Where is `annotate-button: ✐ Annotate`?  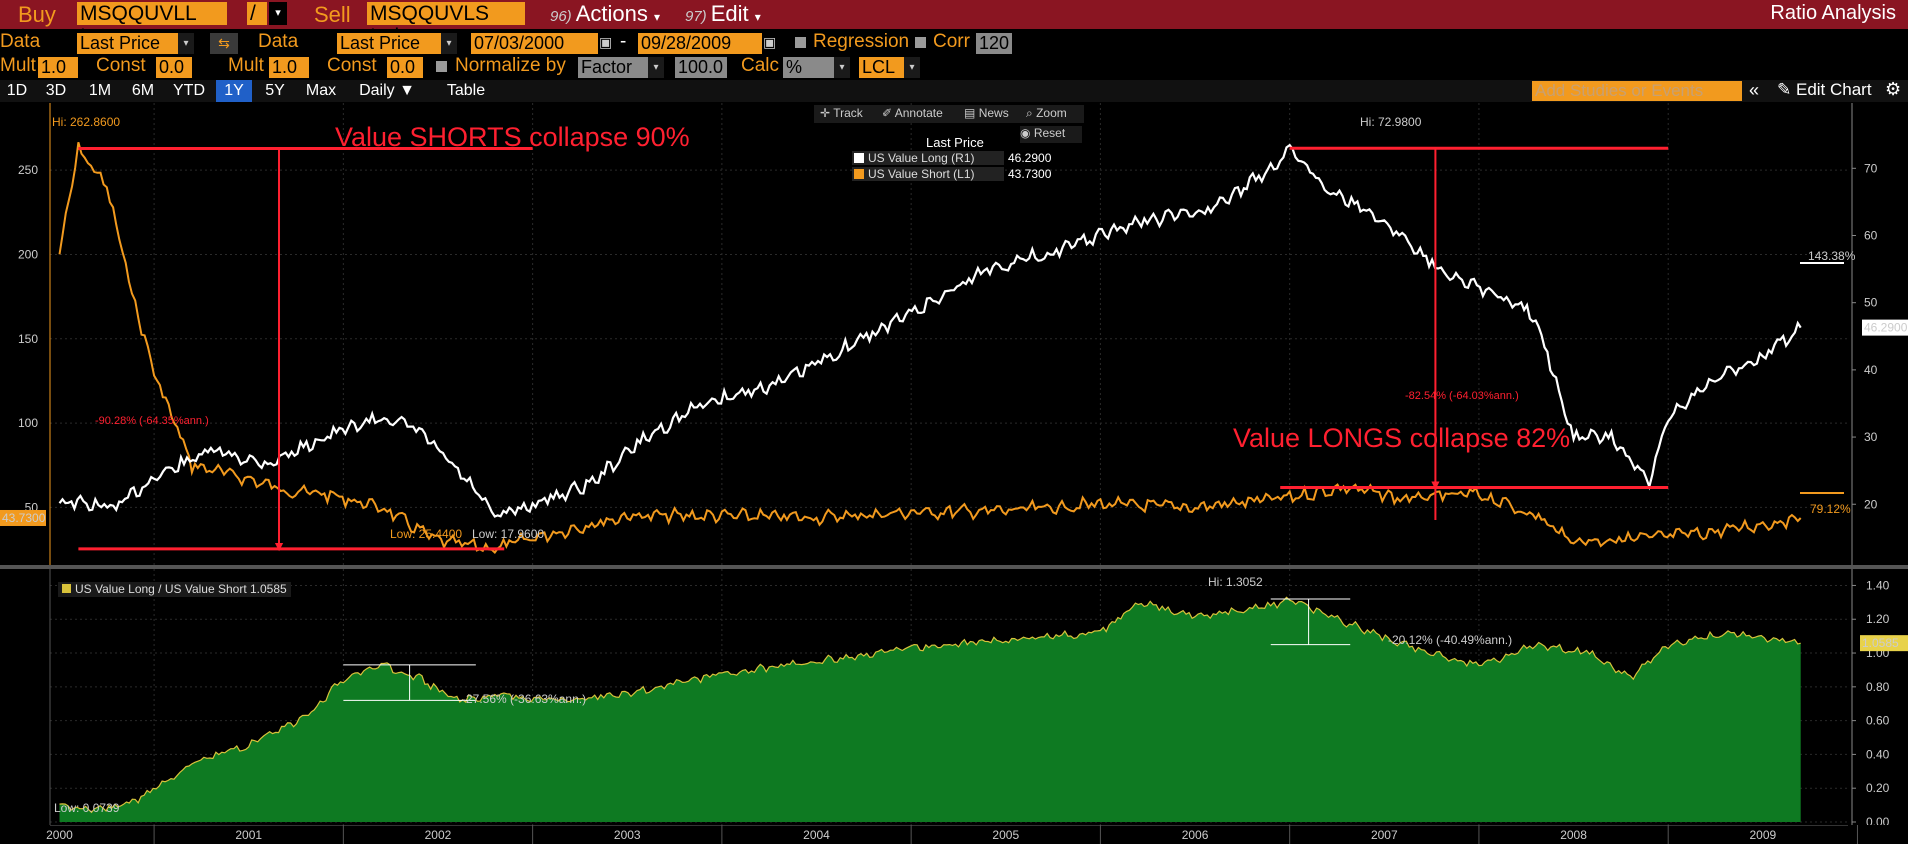 annotate-button: ✐ Annotate is located at coordinates (912, 113).